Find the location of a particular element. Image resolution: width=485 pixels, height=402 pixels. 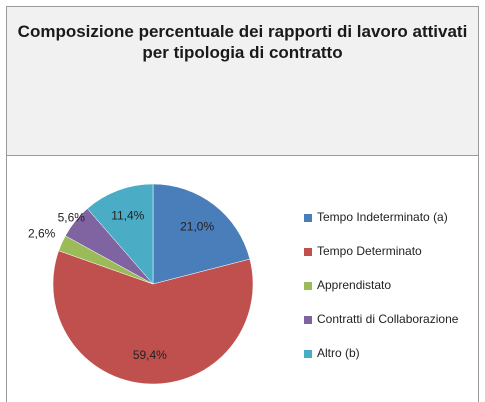

data-label: 5,6% is located at coordinates (72, 217).